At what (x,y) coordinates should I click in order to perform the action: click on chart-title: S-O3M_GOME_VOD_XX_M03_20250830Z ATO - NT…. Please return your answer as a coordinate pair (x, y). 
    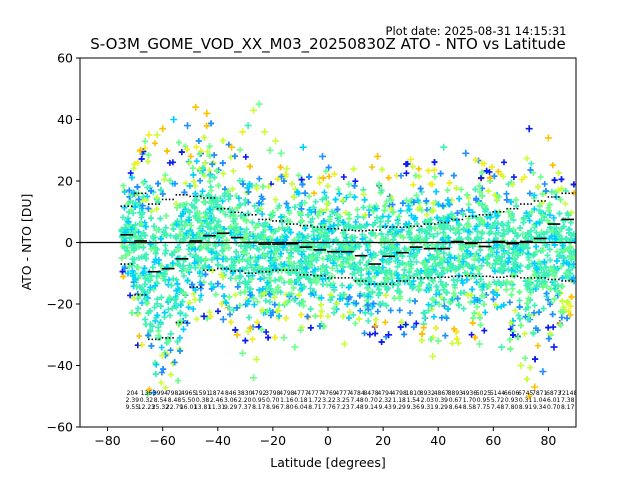
    Looking at the image, I should click on (328, 44).